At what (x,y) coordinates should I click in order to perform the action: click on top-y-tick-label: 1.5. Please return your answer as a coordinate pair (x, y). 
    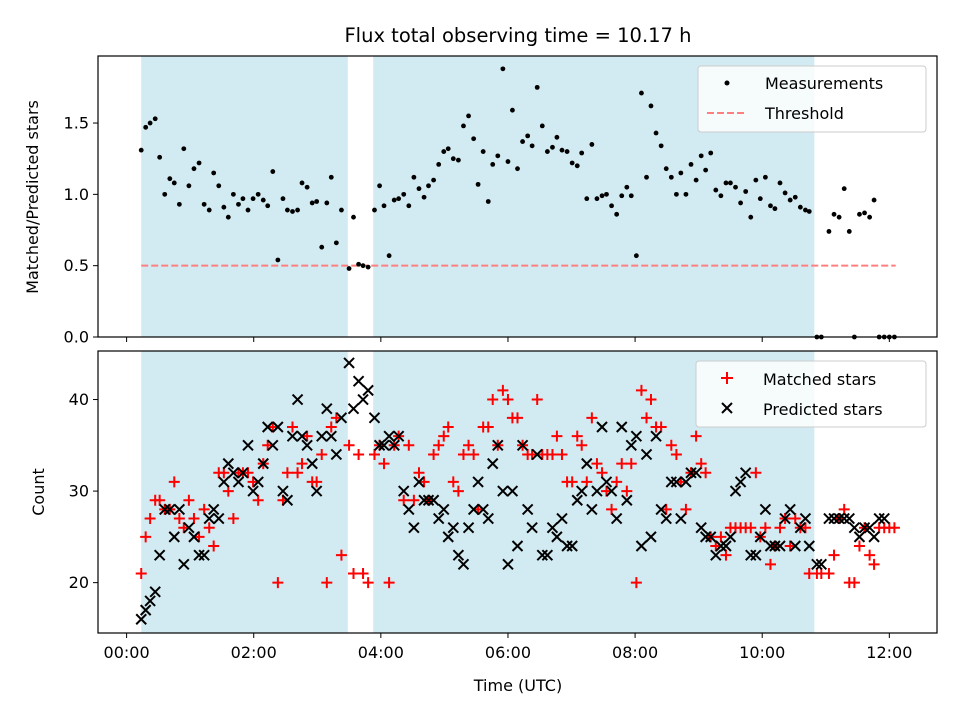
    Looking at the image, I should click on (76, 123).